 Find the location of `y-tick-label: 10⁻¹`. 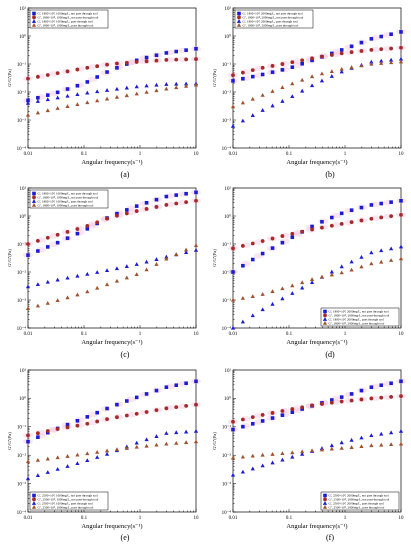

y-tick-label: 10⁻¹ is located at coordinates (22, 428).